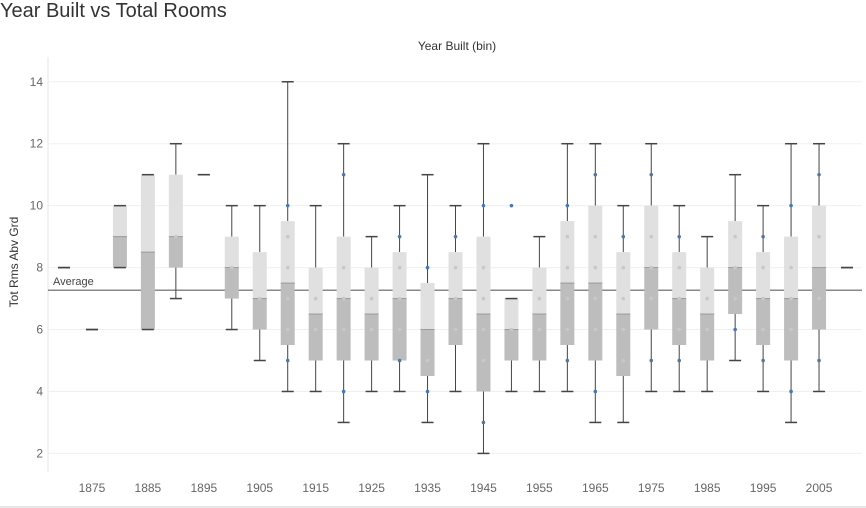  What do you see at coordinates (457, 46) in the screenshot?
I see `top-axis-title: Year Built (bin)` at bounding box center [457, 46].